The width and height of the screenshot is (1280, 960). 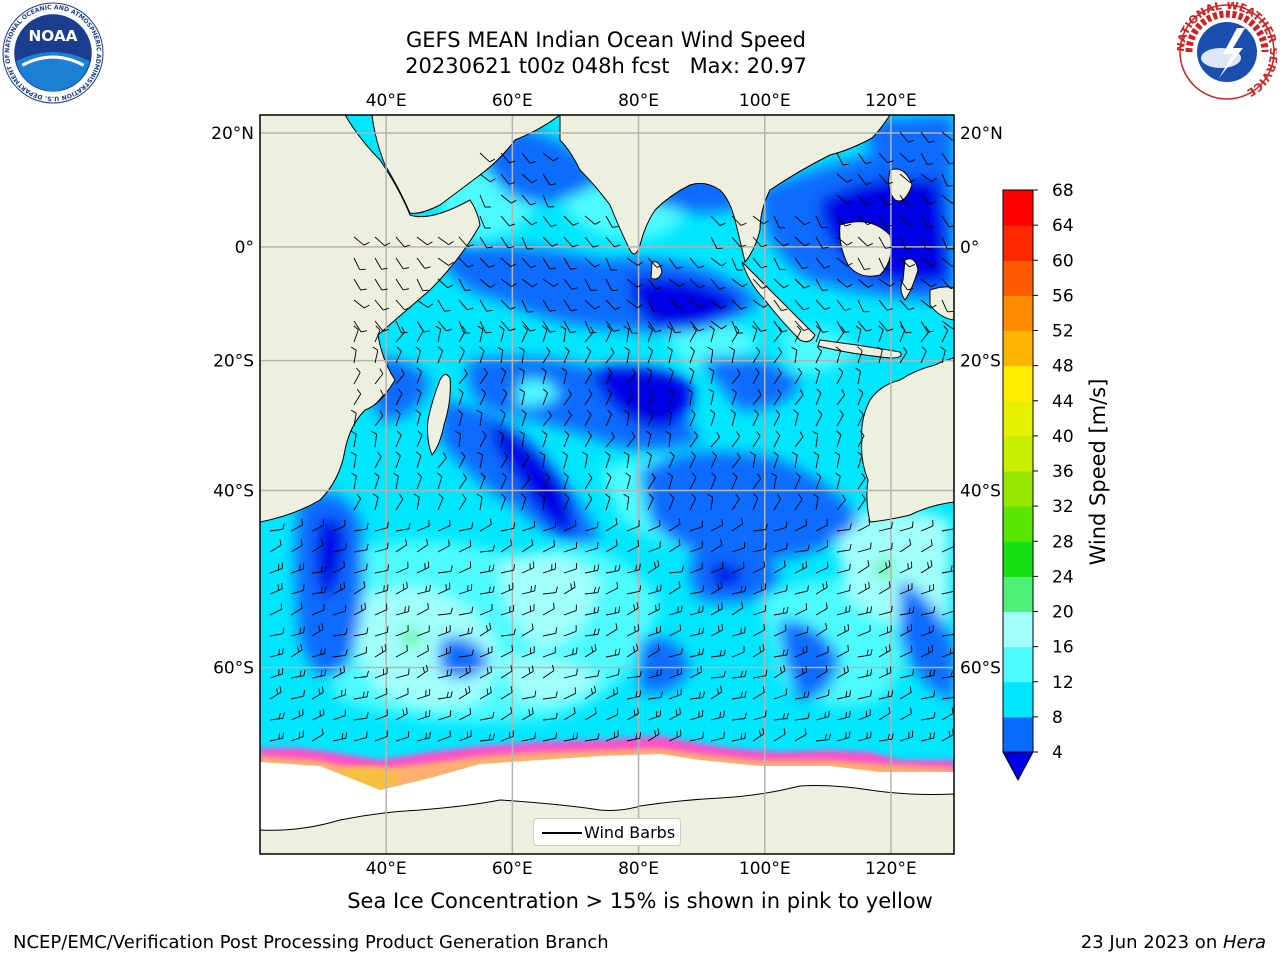 I want to click on colorbar-tick-label: 68, so click(x=1063, y=191).